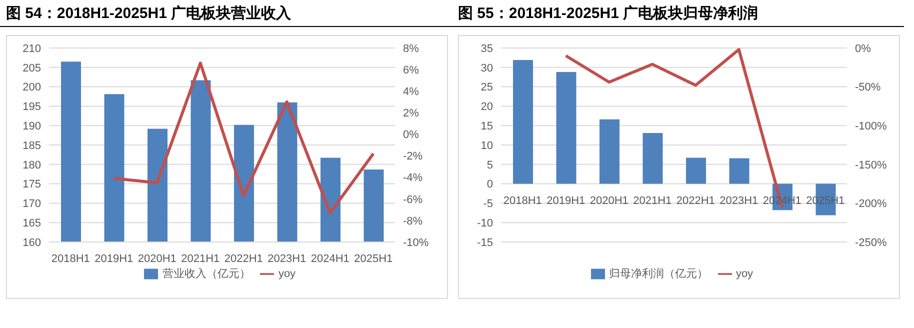 Image resolution: width=914 pixels, height=328 pixels. What do you see at coordinates (413, 221) in the screenshot?
I see `y2-tick-label: -8%` at bounding box center [413, 221].